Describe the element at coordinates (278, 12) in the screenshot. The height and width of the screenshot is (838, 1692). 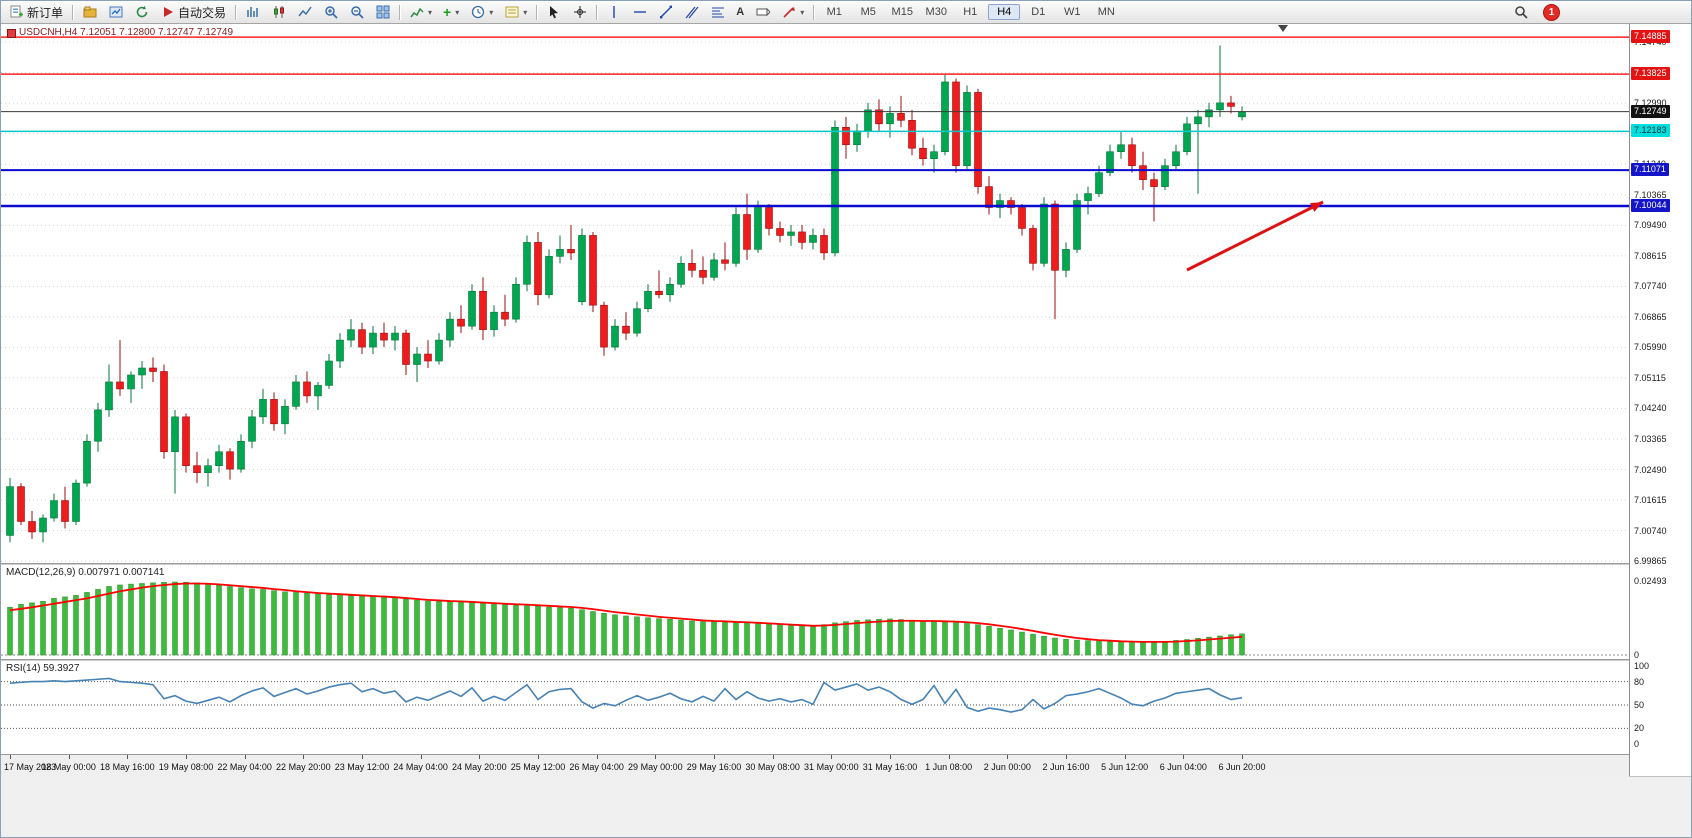
I see `candlestick-chart-button` at that location.